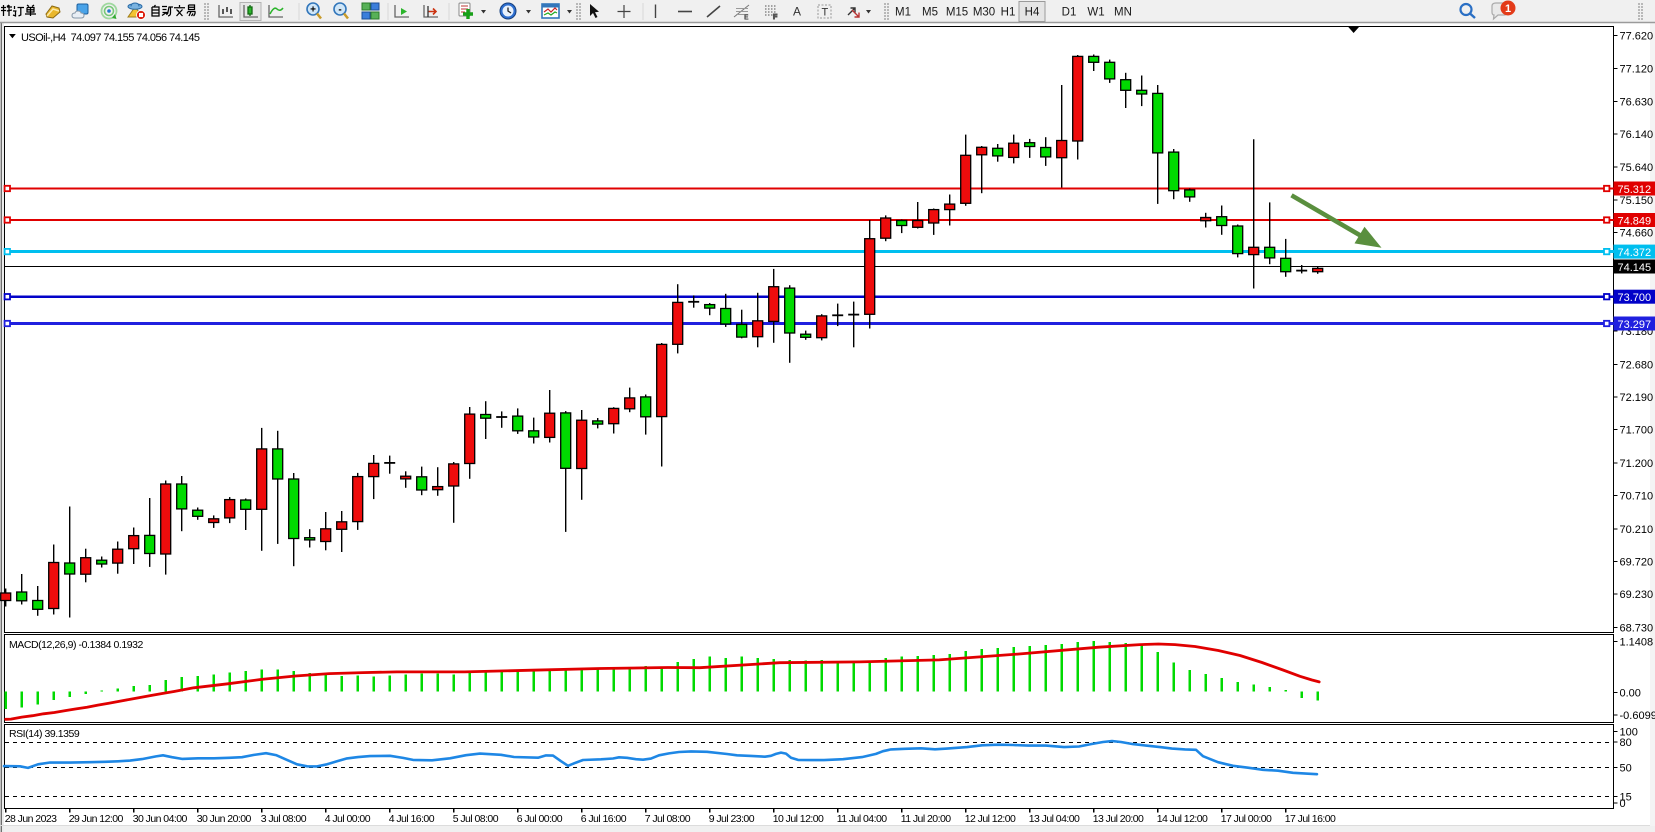 The width and height of the screenshot is (1655, 832). Describe the element at coordinates (1637, 36) in the screenshot. I see `svg-text: 77.620` at that location.